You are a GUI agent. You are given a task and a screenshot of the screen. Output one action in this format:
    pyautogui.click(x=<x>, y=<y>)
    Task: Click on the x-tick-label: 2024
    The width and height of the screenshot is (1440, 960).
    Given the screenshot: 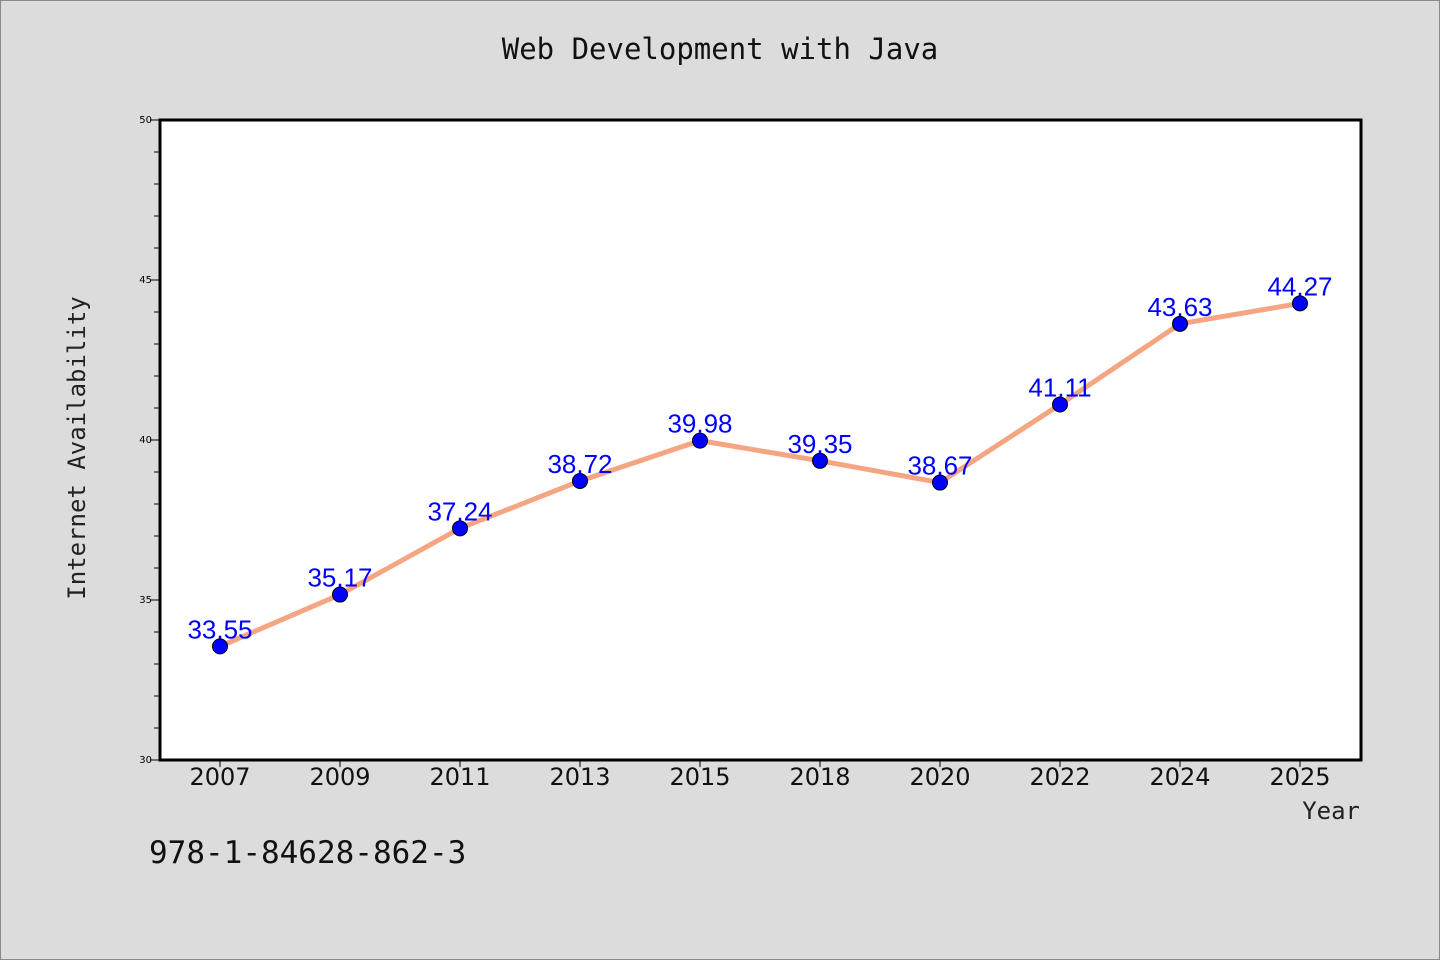 What is the action you would take?
    pyautogui.click(x=1179, y=777)
    